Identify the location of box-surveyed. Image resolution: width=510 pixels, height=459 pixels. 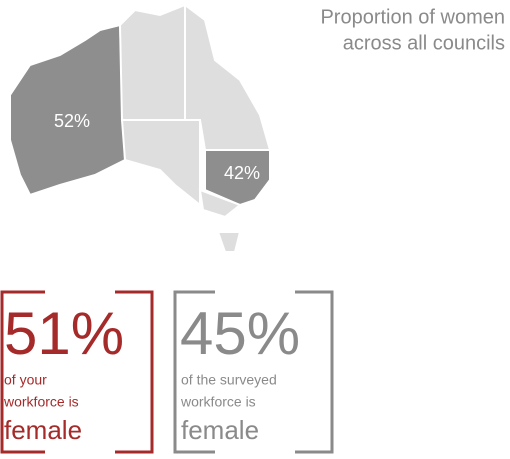
(253, 372).